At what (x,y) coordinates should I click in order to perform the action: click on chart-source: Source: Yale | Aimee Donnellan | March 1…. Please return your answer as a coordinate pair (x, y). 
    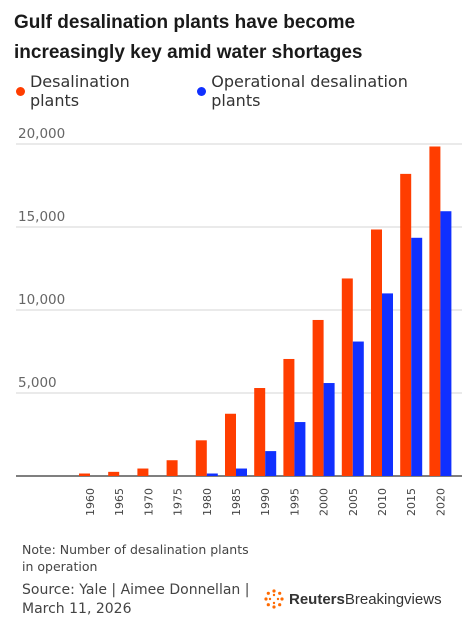
    Looking at the image, I should click on (136, 599).